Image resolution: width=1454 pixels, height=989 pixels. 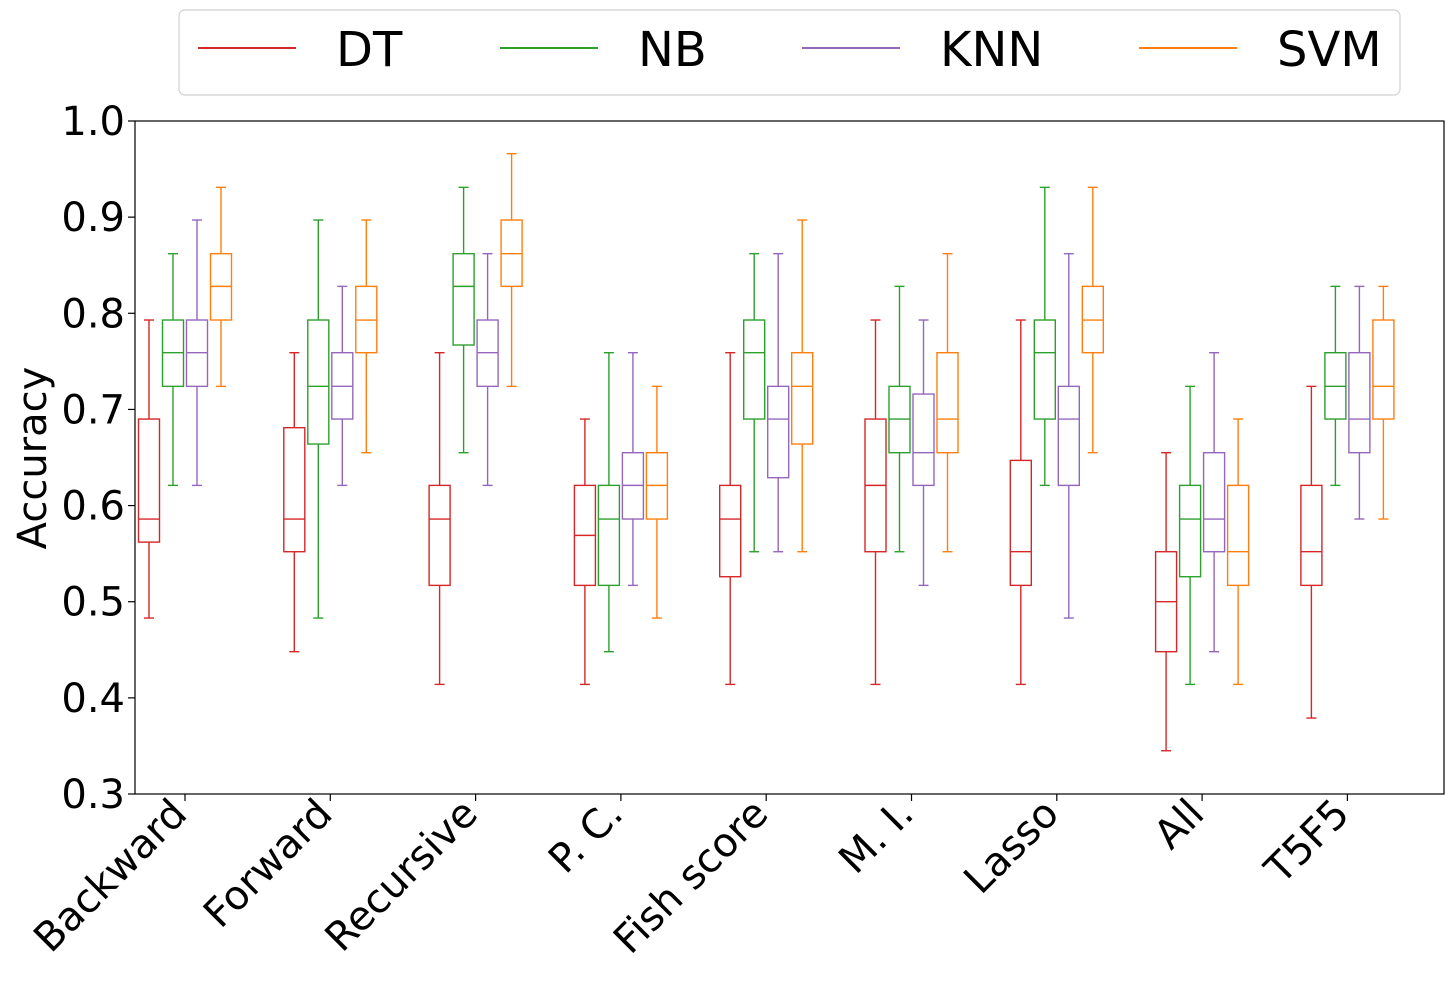 What do you see at coordinates (93, 218) in the screenshot?
I see `y-tick-label: 0.9` at bounding box center [93, 218].